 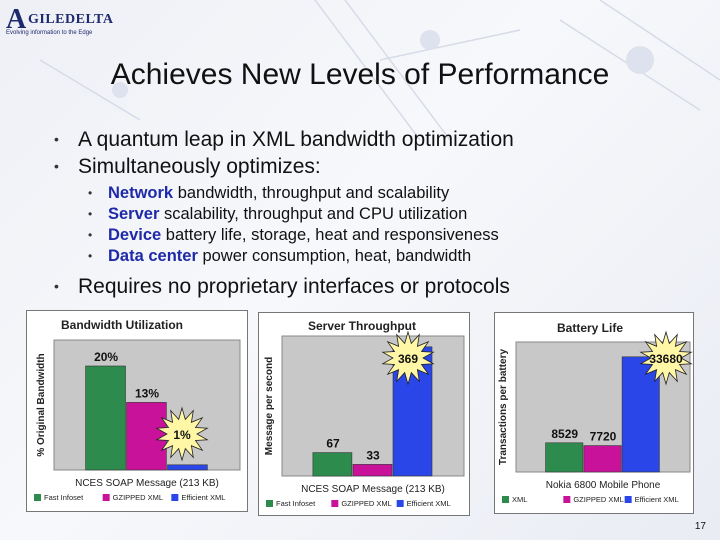 What do you see at coordinates (122, 325) in the screenshot?
I see `chart-title: Bandwidth Utilization` at bounding box center [122, 325].